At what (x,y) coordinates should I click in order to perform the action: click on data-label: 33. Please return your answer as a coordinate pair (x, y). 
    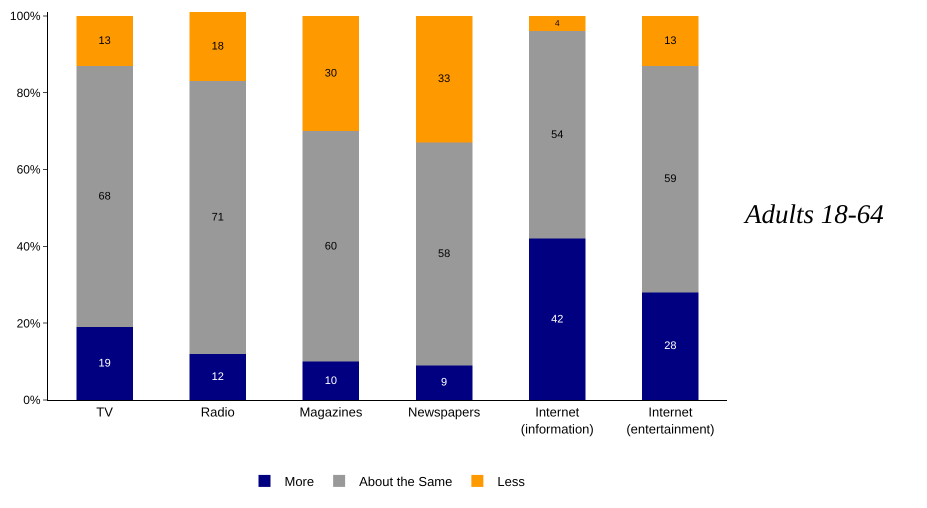
    Looking at the image, I should click on (444, 79).